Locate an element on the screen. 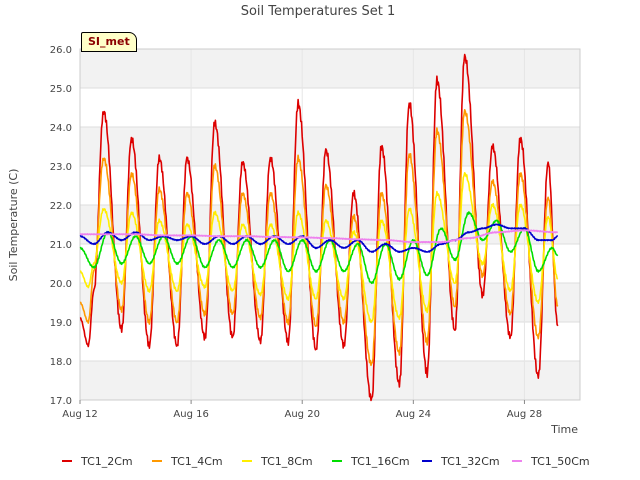 Image resolution: width=640 pixels, height=480 pixels. y-tick-label: 22.0 is located at coordinates (61, 206).